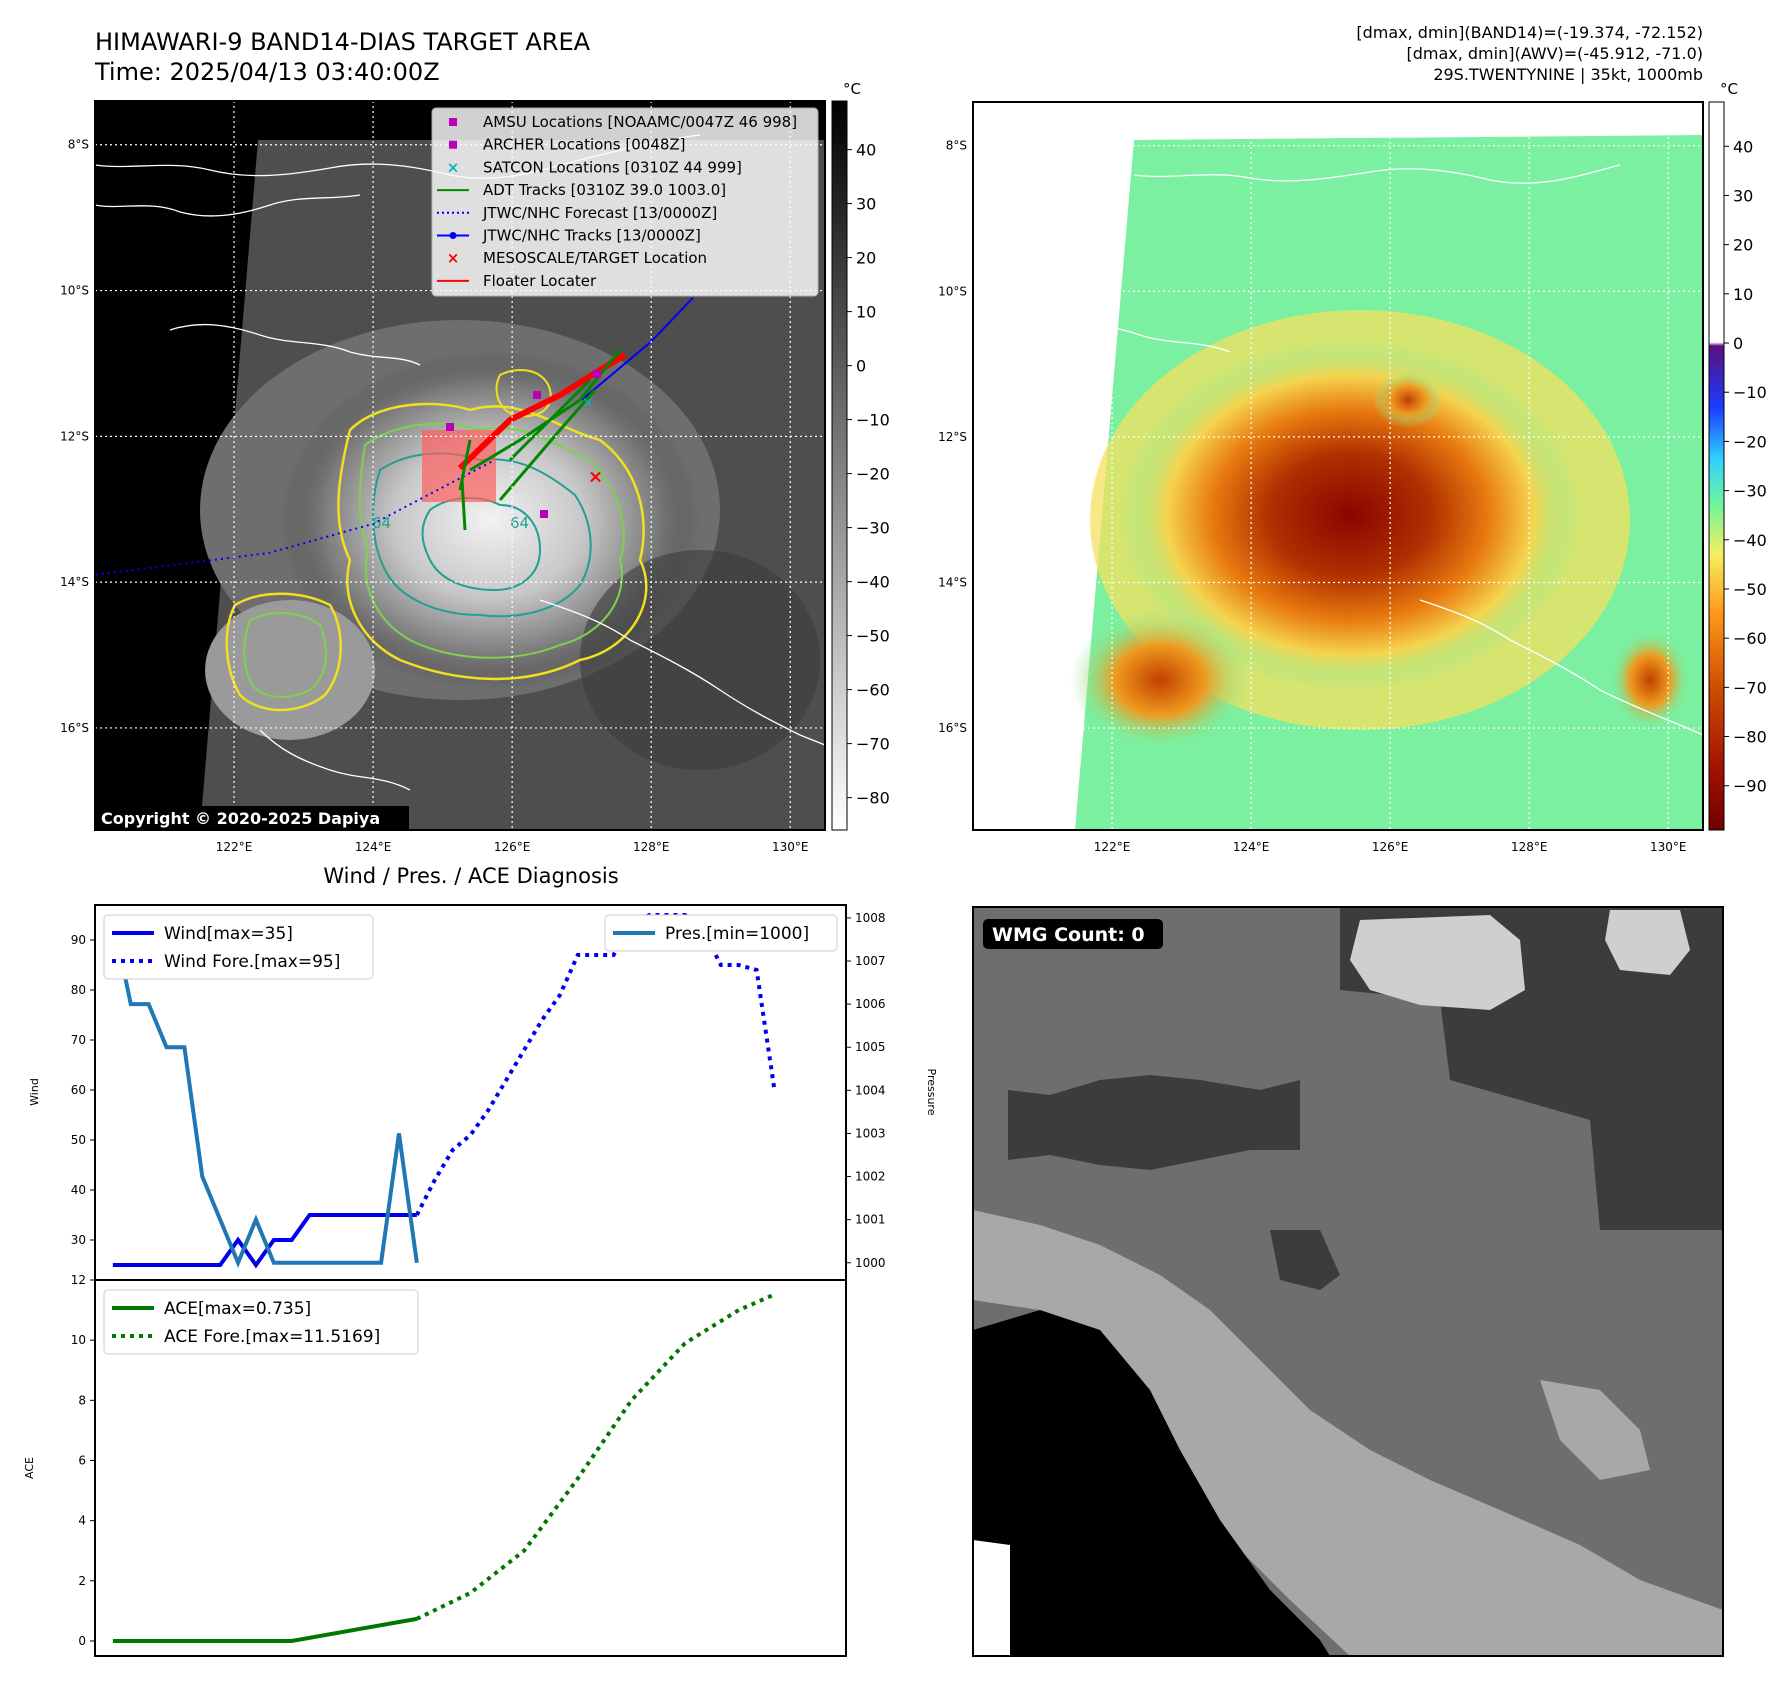 The height and width of the screenshot is (1690, 1788). What do you see at coordinates (1738, 343) in the screenshot?
I see `awv-colorbar-tick-label: 0` at bounding box center [1738, 343].